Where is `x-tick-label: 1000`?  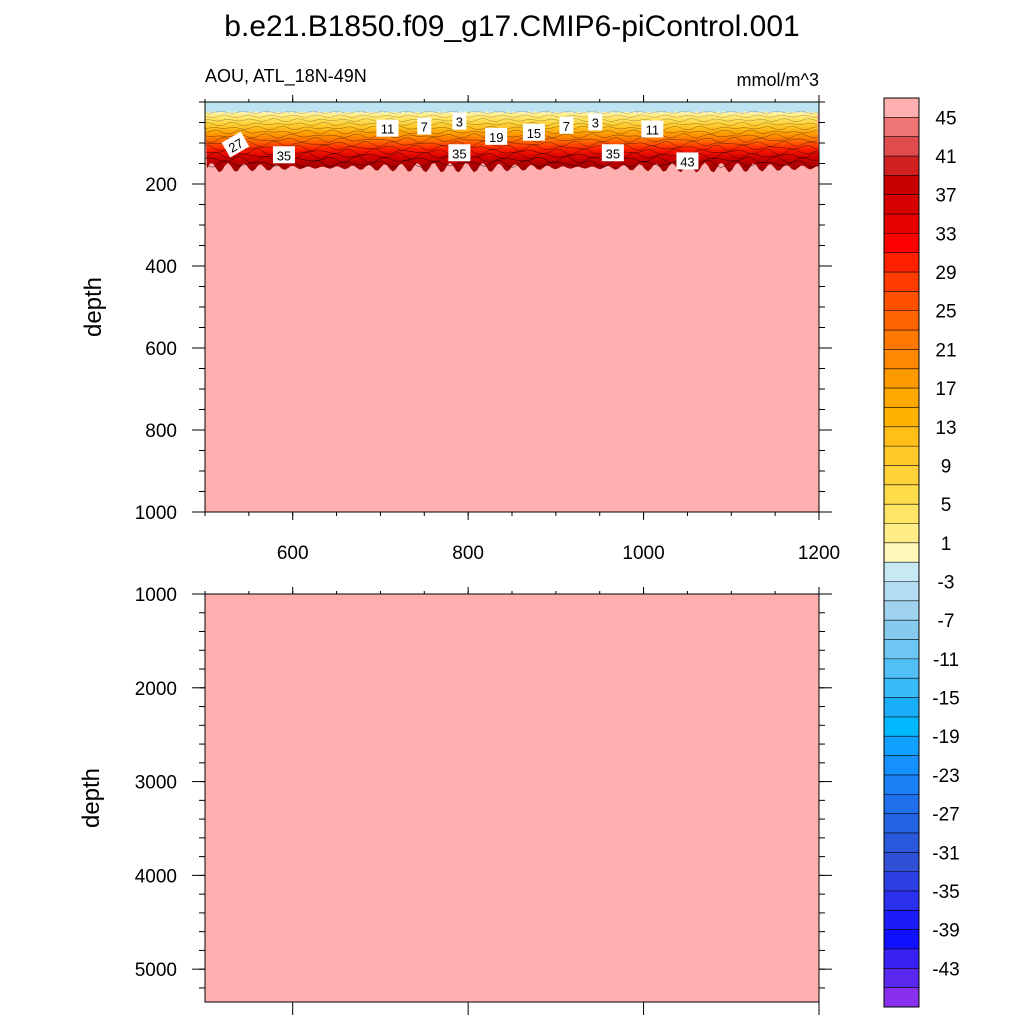 x-tick-label: 1000 is located at coordinates (643, 553).